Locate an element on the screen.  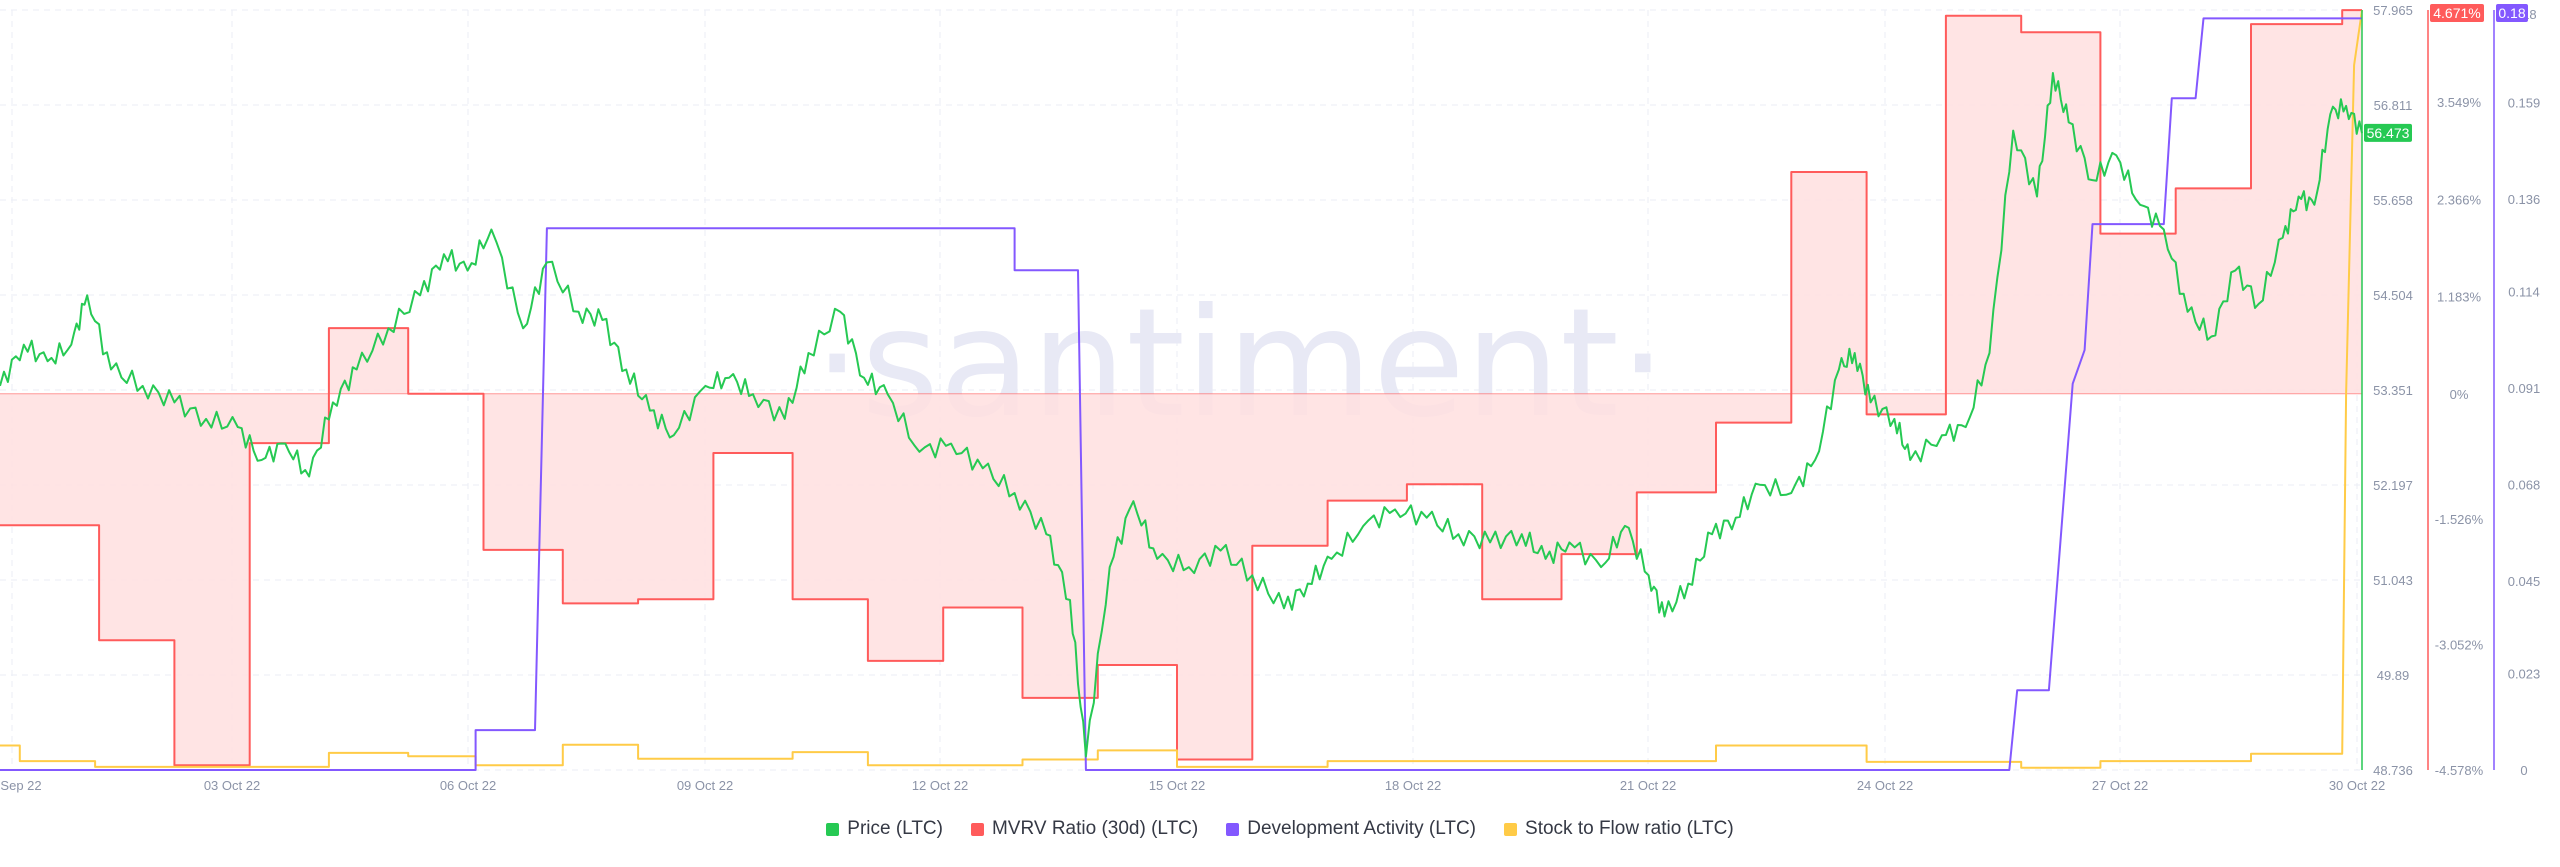
price-current-badge-text: 56.473 is located at coordinates (2388, 133).